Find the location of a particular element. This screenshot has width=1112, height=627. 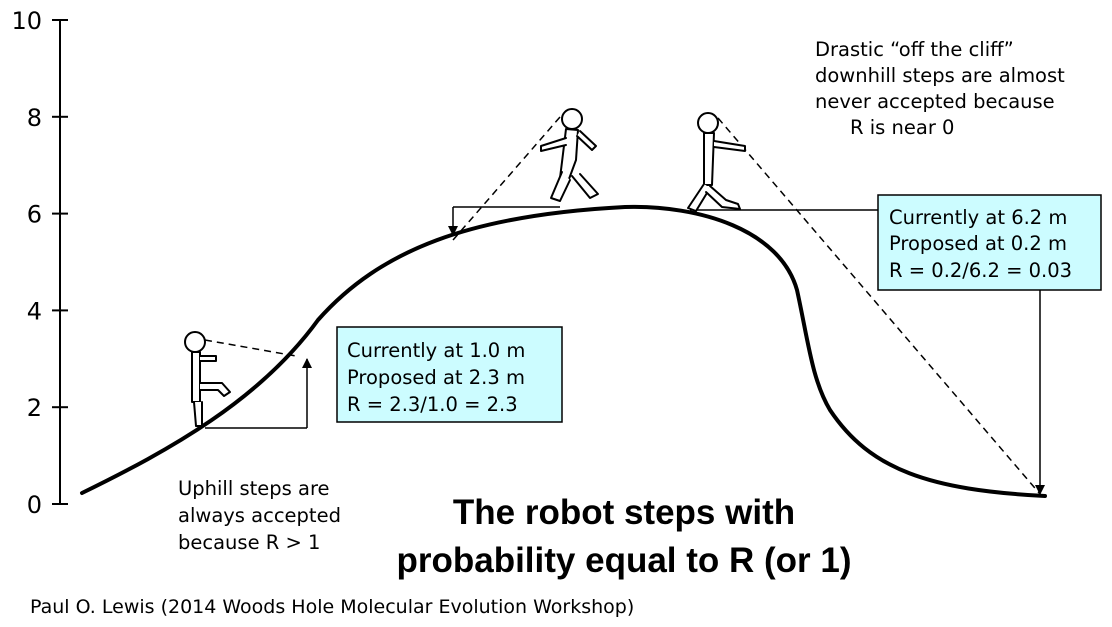

uphill-callout-line: Currently at 1.0 m is located at coordinates (436, 350).